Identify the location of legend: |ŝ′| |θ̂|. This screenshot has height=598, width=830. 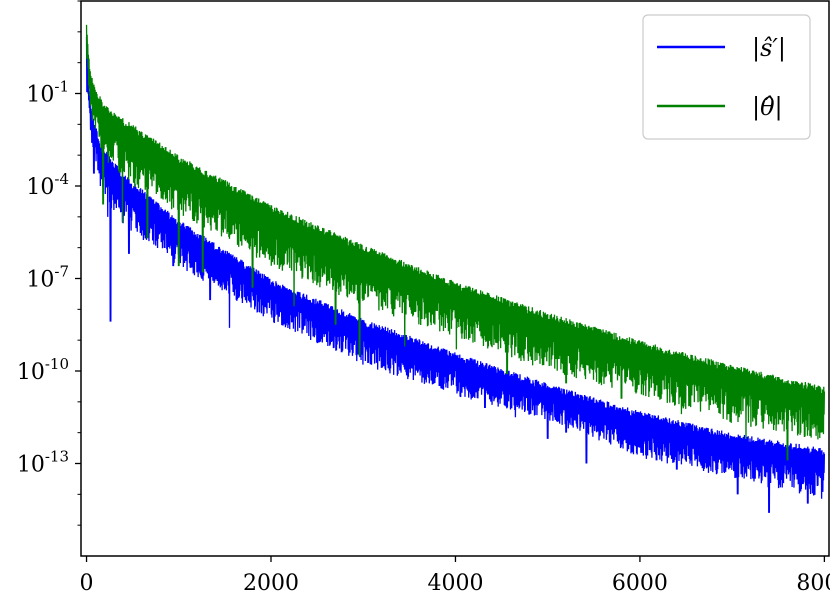
(726, 77).